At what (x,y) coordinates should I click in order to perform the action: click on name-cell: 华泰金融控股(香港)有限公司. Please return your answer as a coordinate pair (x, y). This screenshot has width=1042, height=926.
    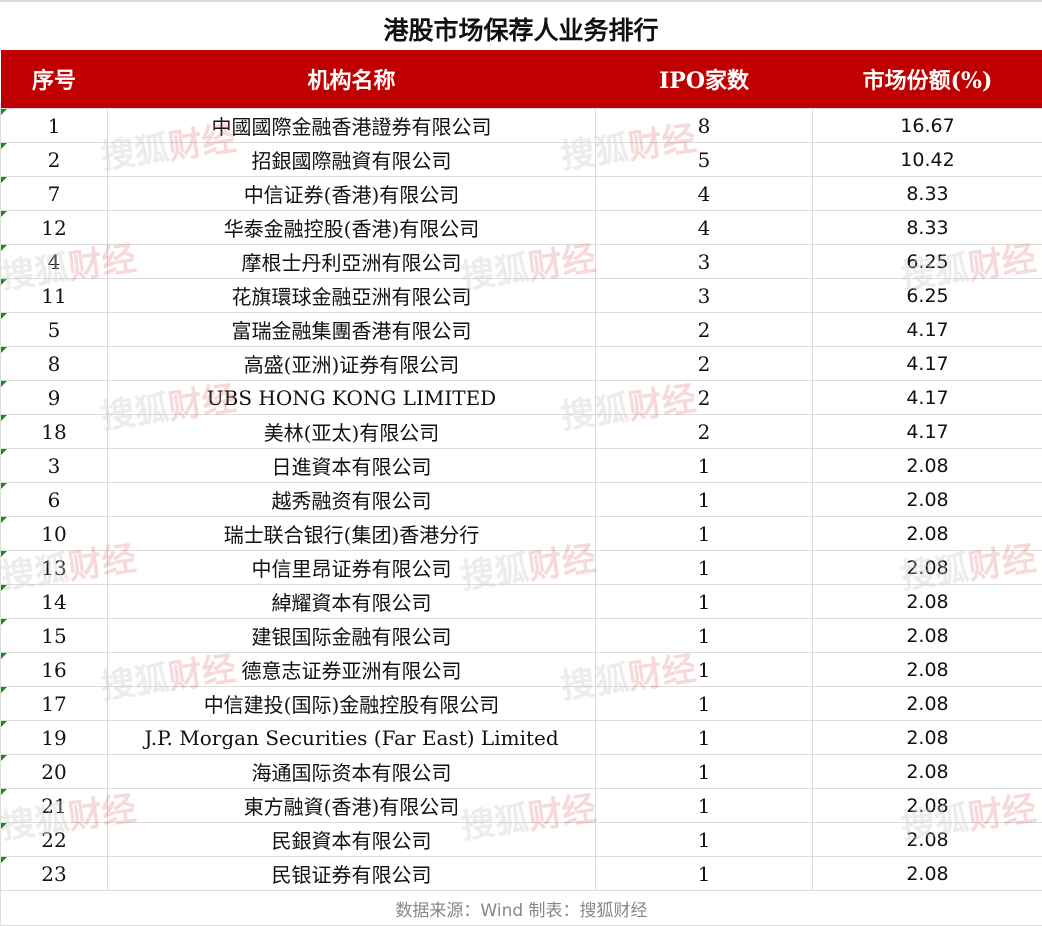
    Looking at the image, I should click on (352, 228).